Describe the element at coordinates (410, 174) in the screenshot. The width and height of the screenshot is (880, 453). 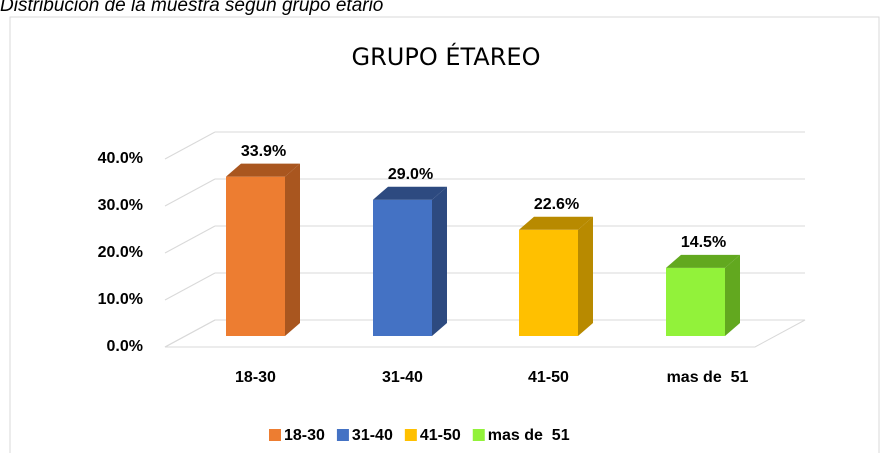
I see `value-label: 29.0%` at that location.